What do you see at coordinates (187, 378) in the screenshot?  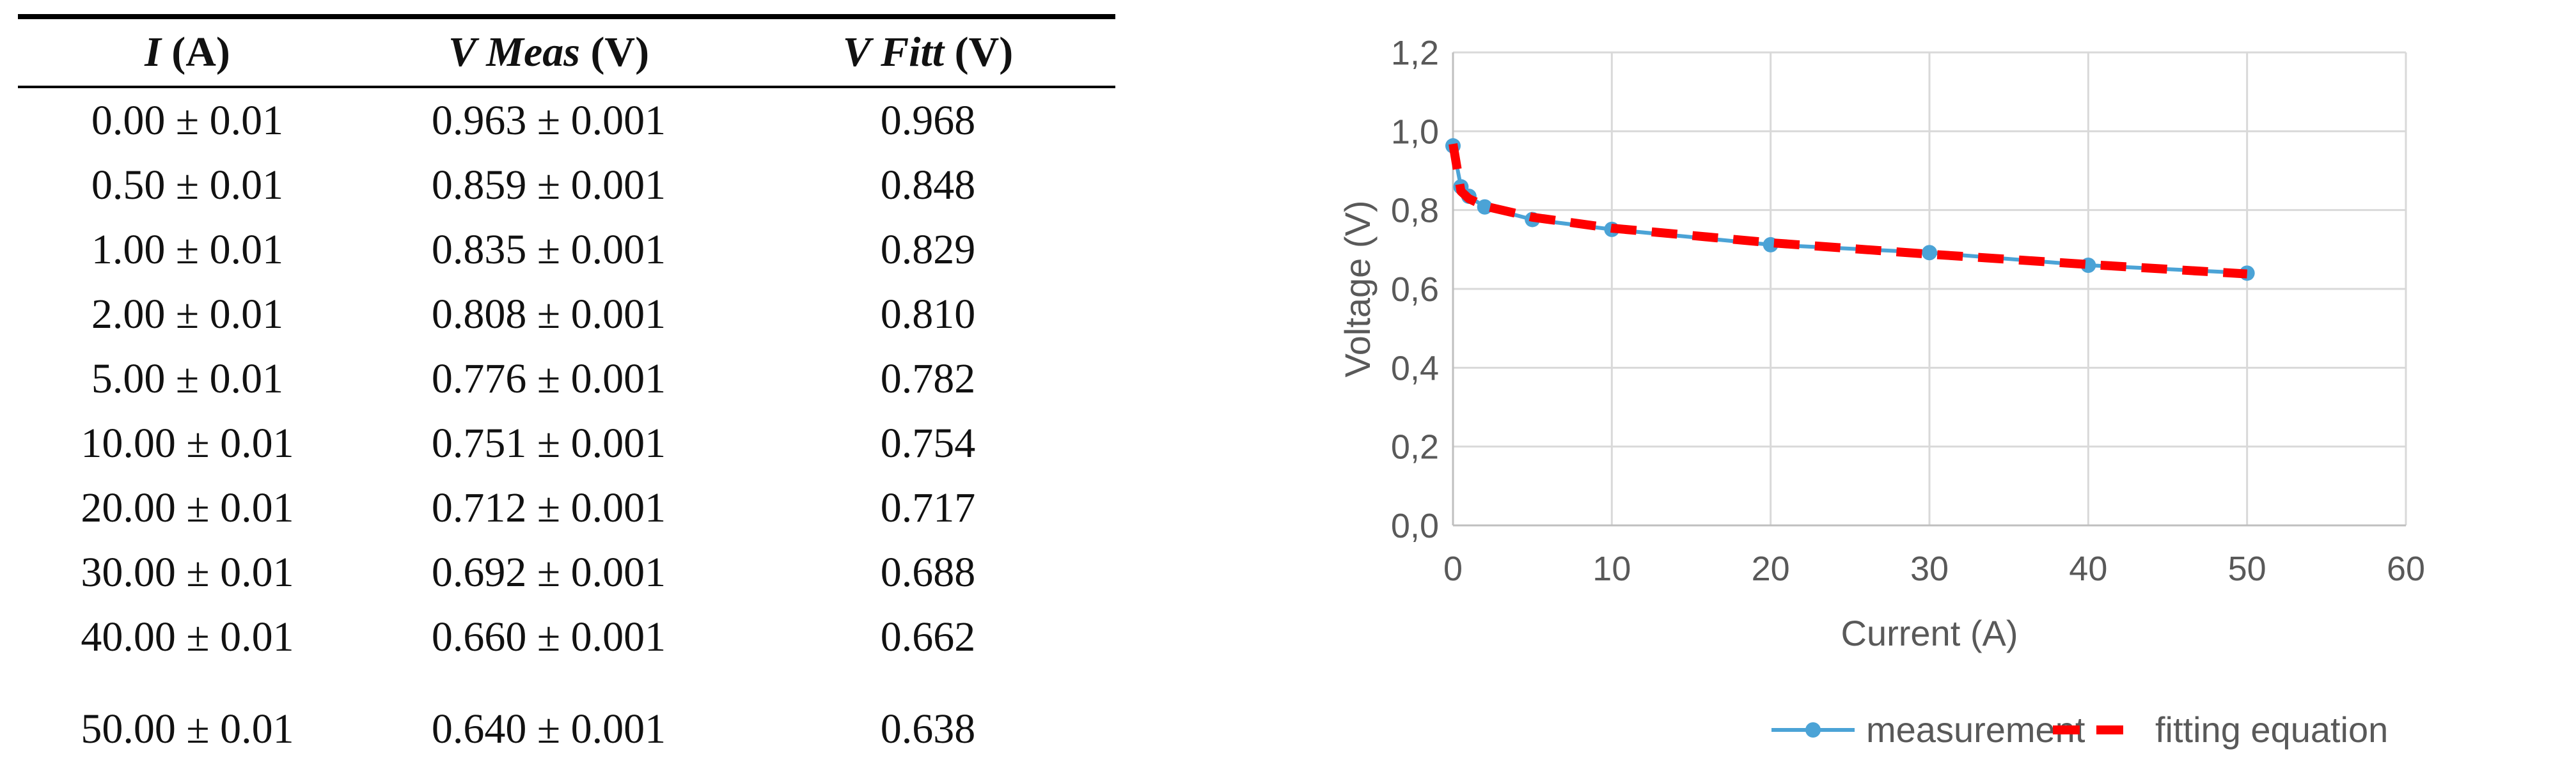 I see `cell-current: 5.00 ± 0.01` at bounding box center [187, 378].